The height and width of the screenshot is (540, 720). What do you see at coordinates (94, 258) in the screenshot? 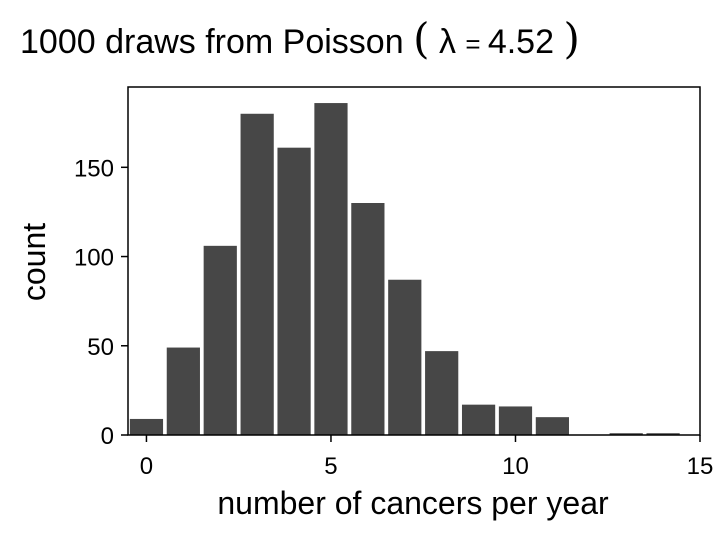
I see `y-tick-label-100: 100` at bounding box center [94, 258].